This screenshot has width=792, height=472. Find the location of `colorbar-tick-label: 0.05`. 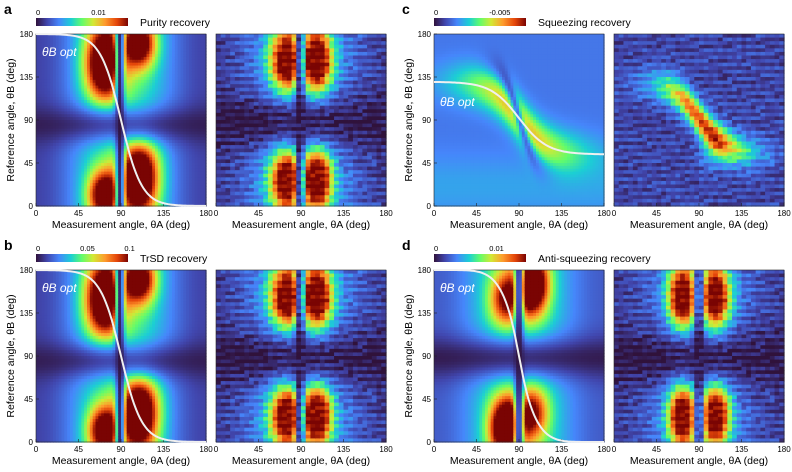

colorbar-tick-label: 0.05 is located at coordinates (87, 248).